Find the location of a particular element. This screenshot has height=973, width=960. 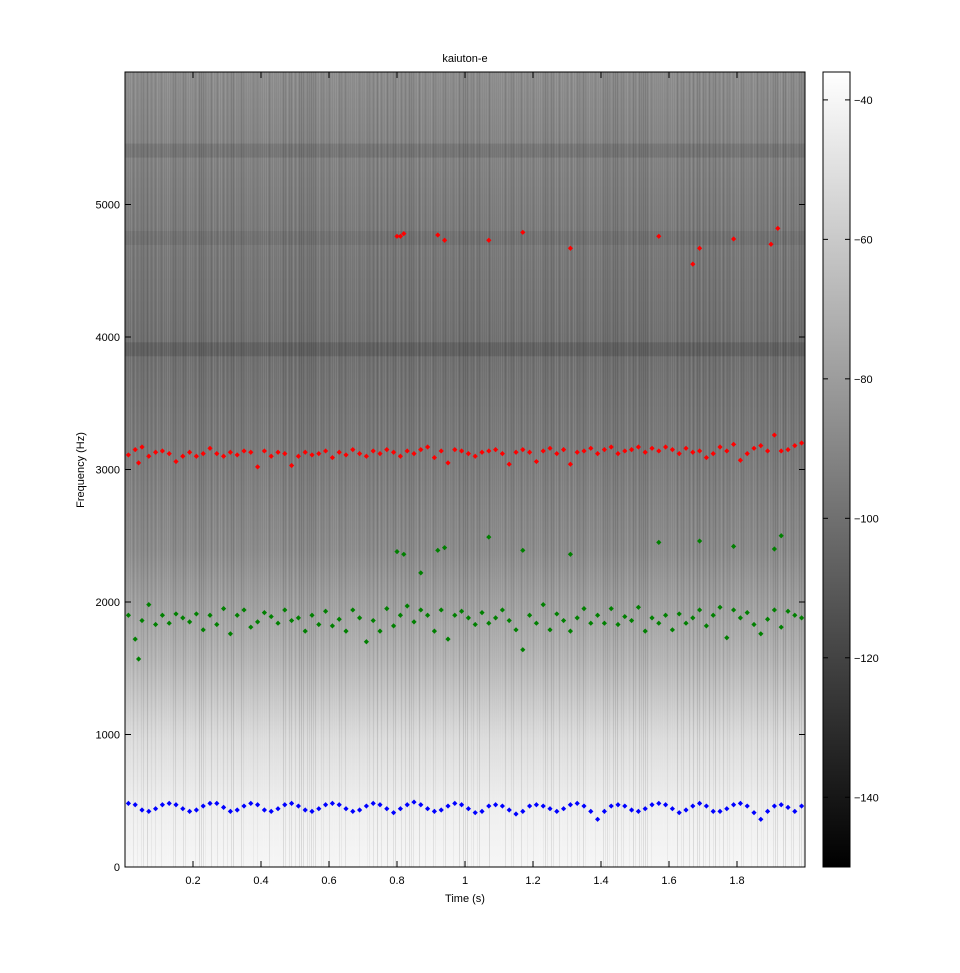

colorbar-tick-label: −60 is located at coordinates (863, 240).